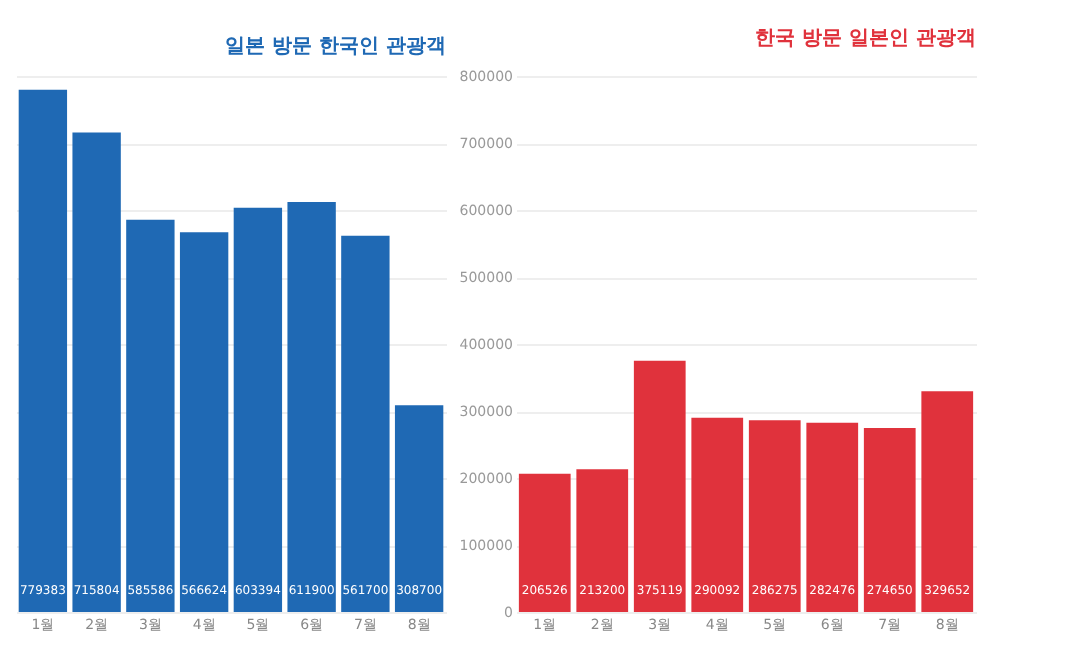 This screenshot has height=658, width=1078. I want to click on chart-title: 한국 방문 일본인 관광객, so click(865, 39).